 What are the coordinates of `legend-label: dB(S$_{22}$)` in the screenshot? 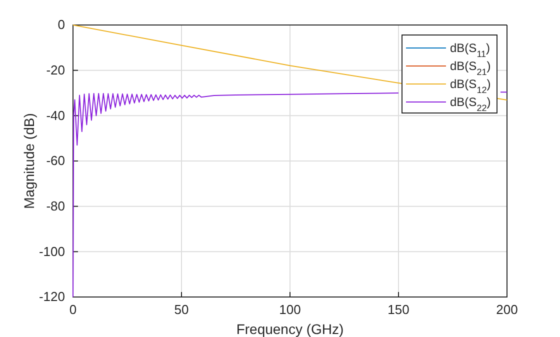 It's located at (470, 104).